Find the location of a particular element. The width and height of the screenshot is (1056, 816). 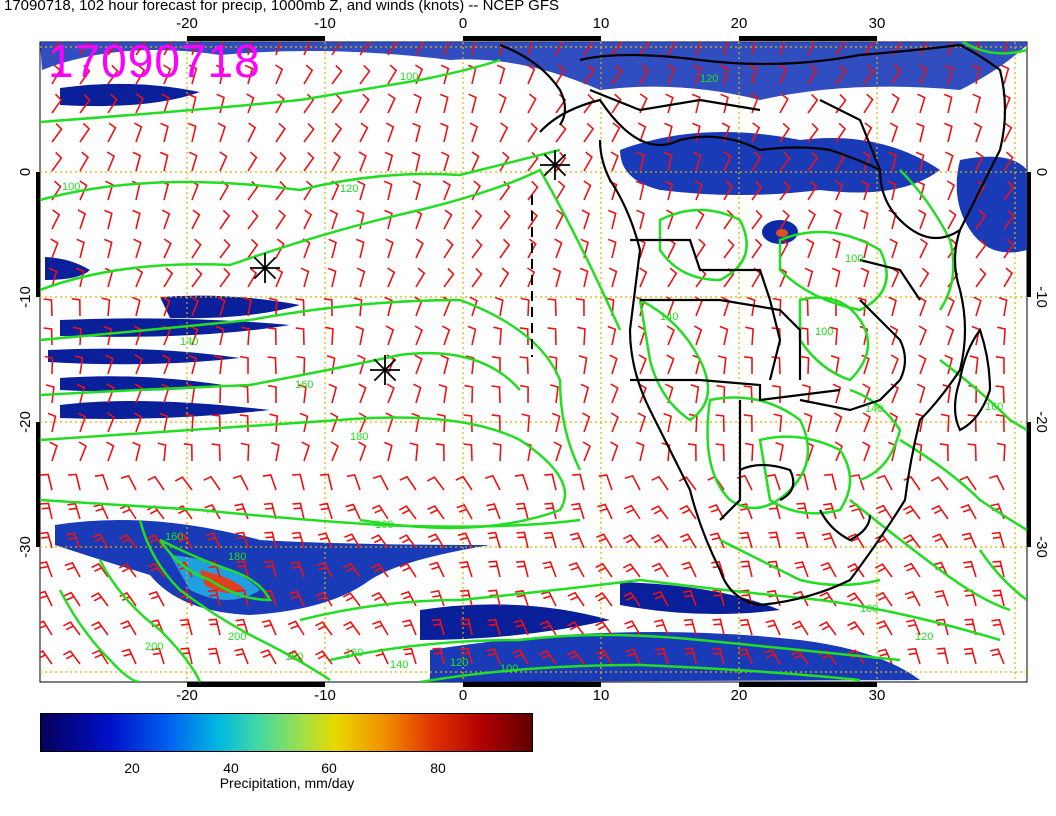

bottom-lon-ticks: -20 -10 0 10 20 30 is located at coordinates (530, 693).